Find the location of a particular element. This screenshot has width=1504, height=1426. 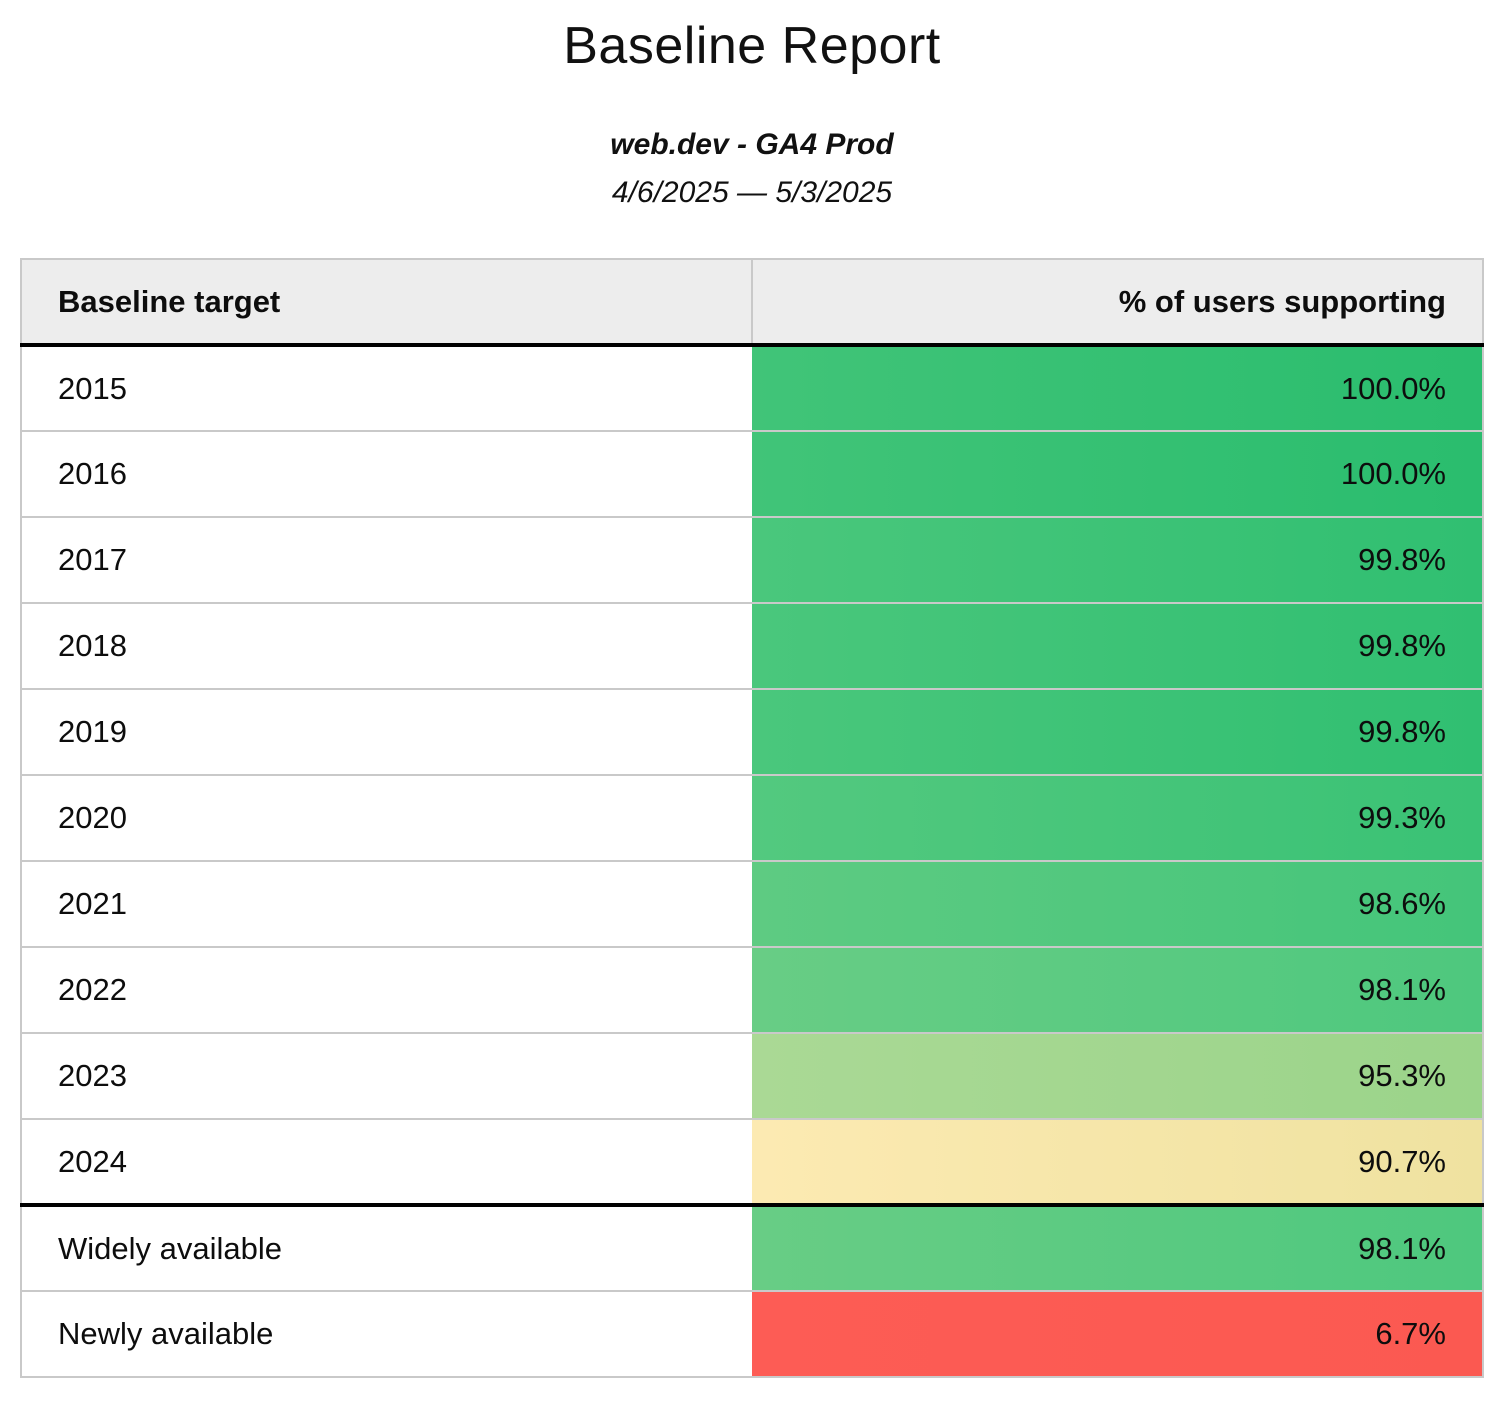

percent-supporting-cell: 90.7% is located at coordinates (1118, 1163).